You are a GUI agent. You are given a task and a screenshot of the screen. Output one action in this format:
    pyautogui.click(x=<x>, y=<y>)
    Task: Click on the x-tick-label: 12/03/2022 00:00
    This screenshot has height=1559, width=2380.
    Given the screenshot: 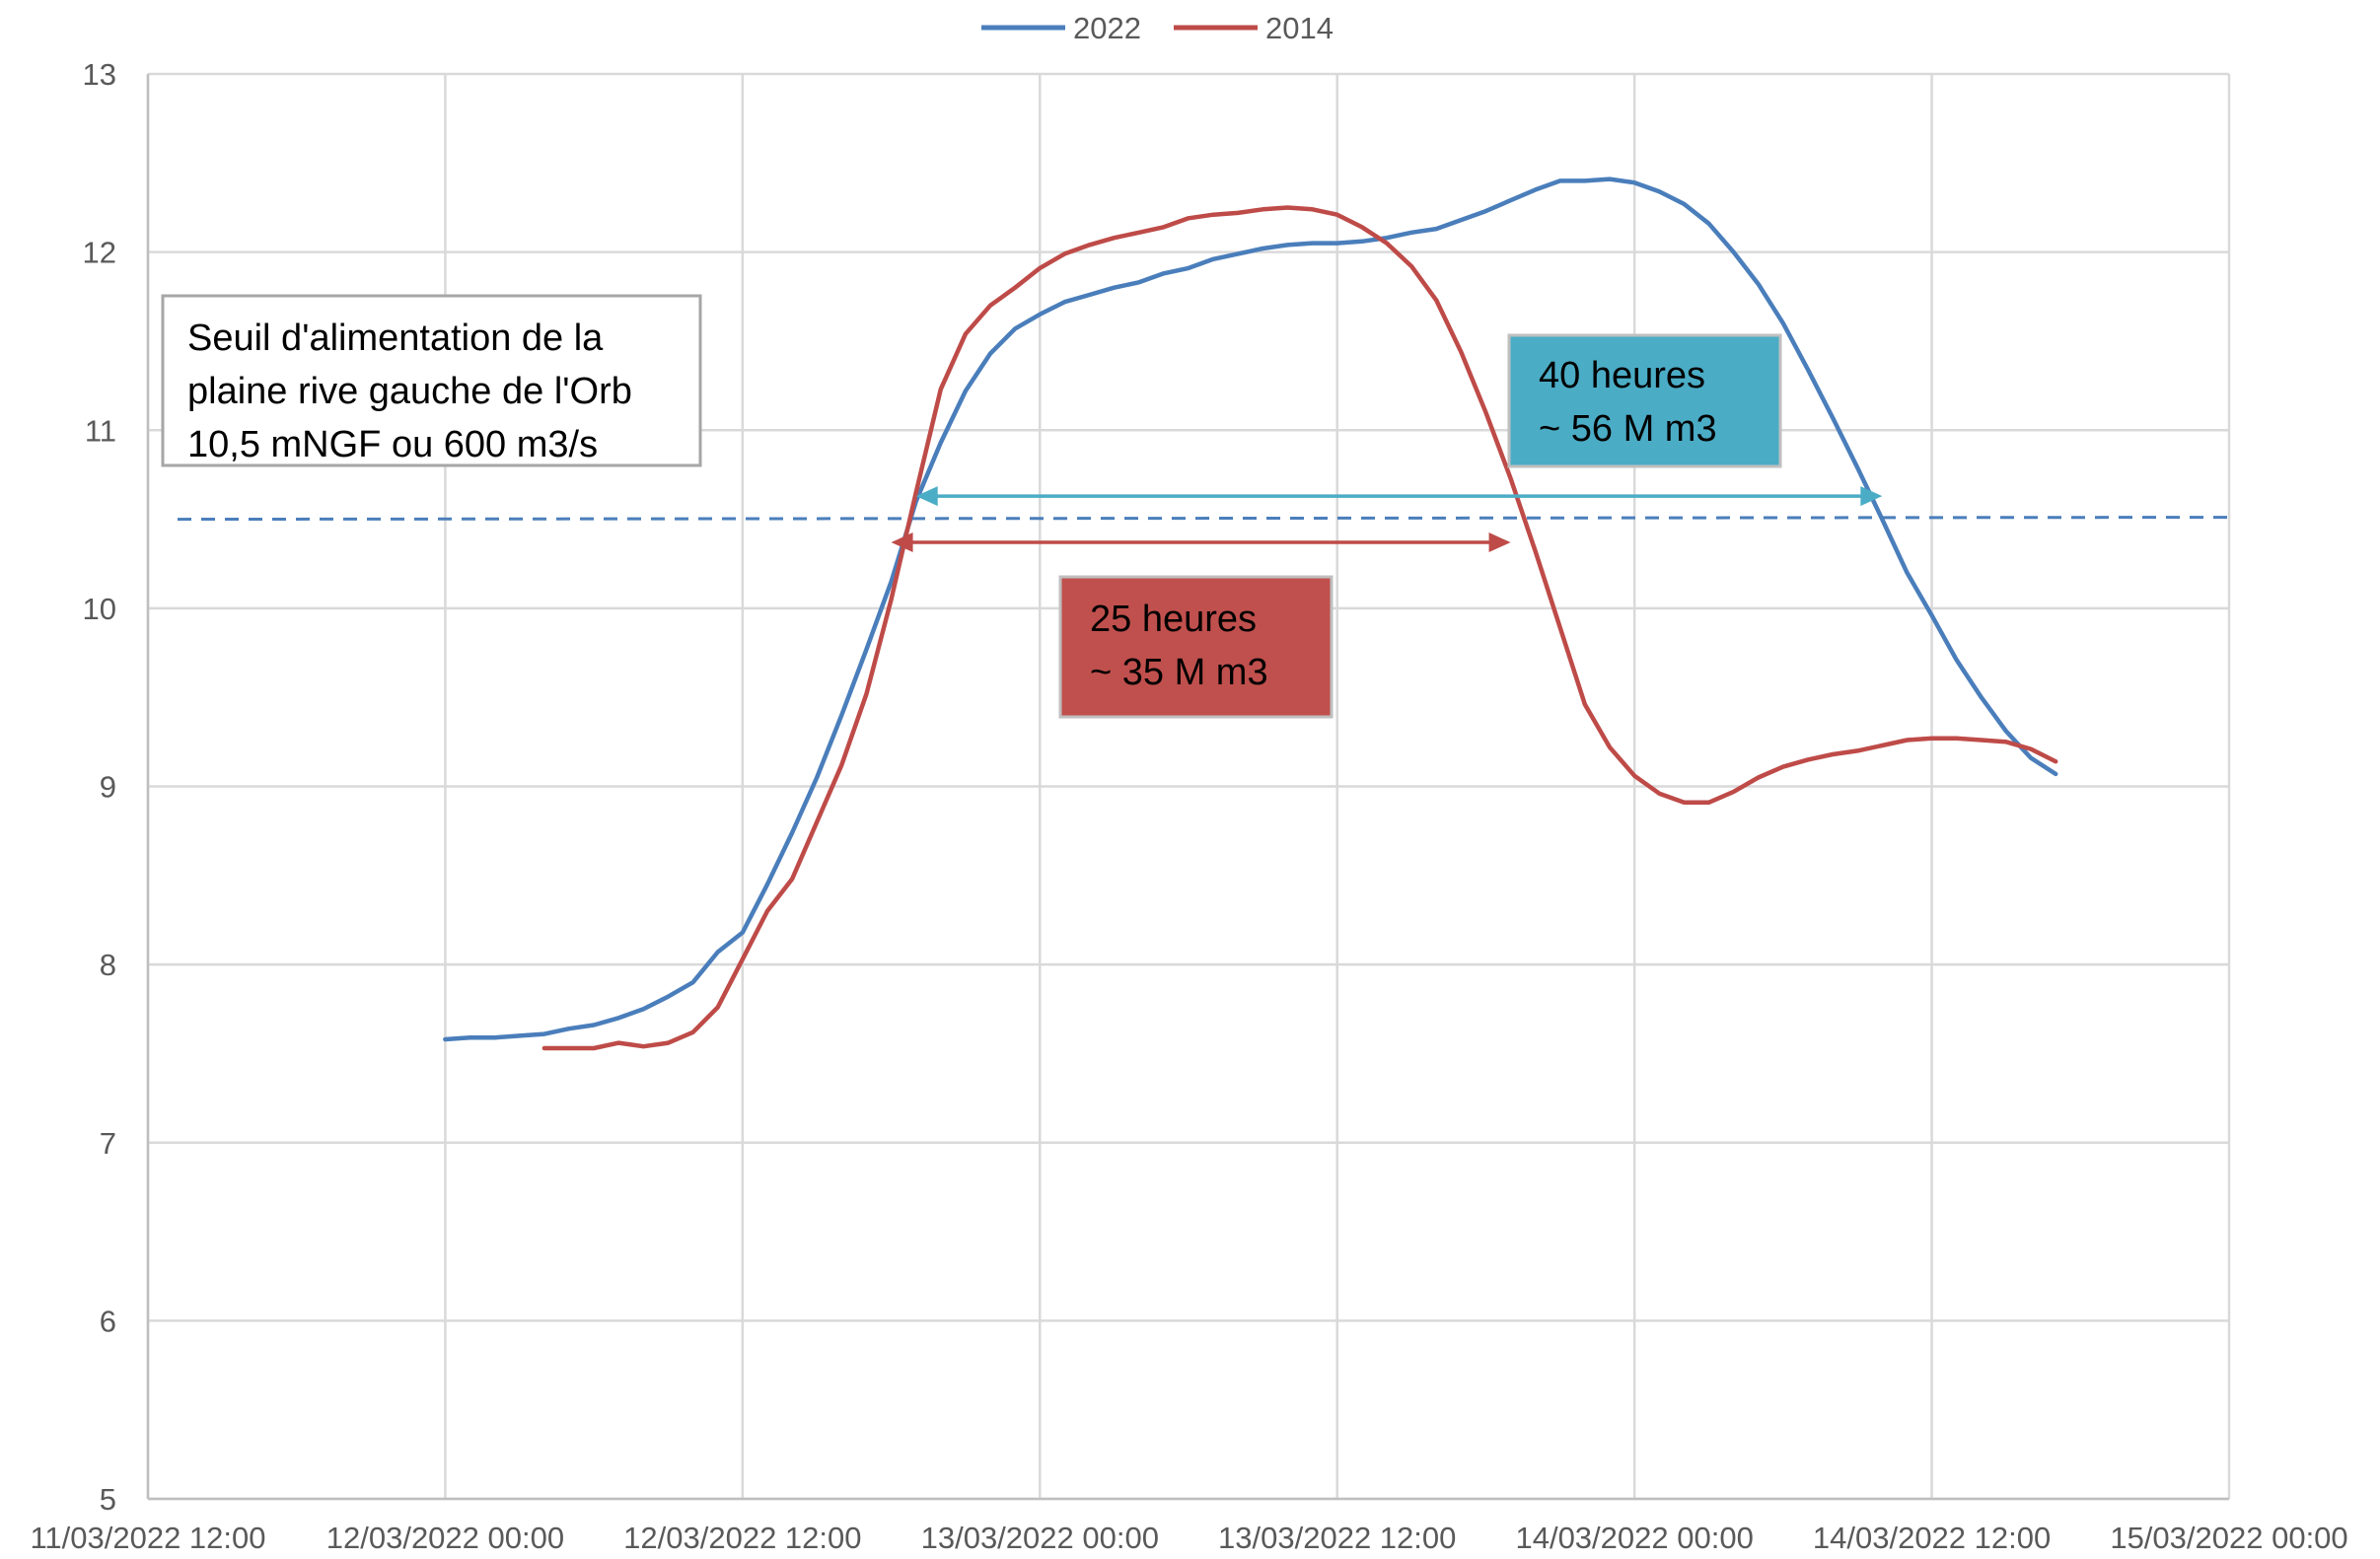 What is the action you would take?
    pyautogui.click(x=445, y=1538)
    